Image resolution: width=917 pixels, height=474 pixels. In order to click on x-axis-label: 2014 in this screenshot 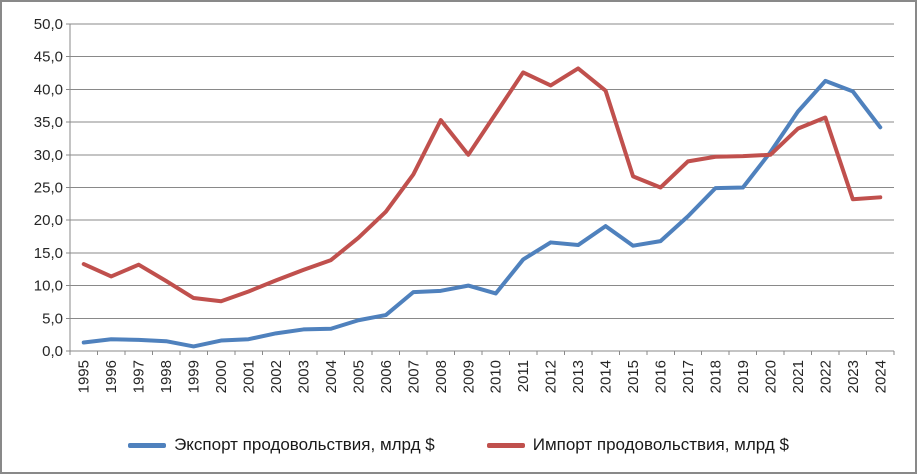, I will do `click(606, 376)`.